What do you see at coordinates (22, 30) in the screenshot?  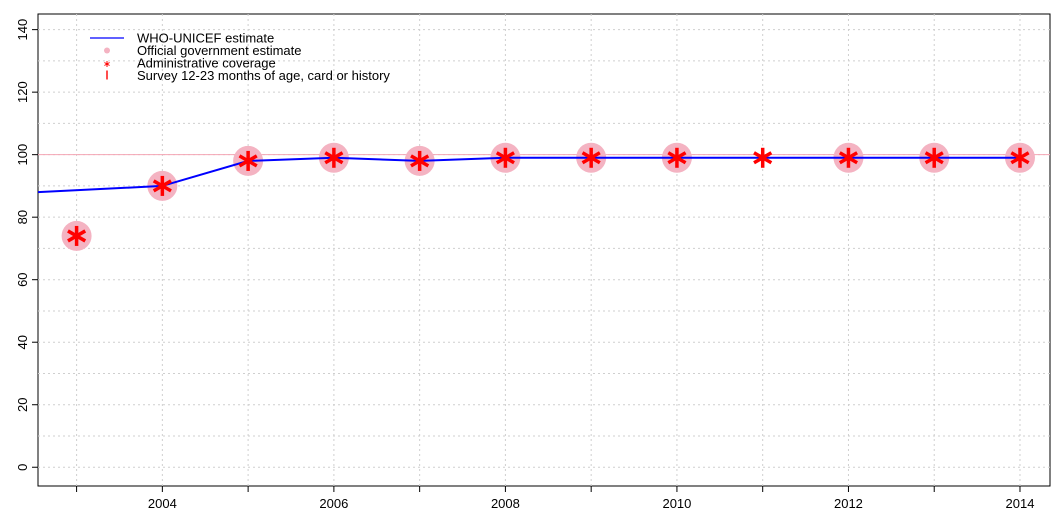 I see `y-tick-label: 140` at bounding box center [22, 30].